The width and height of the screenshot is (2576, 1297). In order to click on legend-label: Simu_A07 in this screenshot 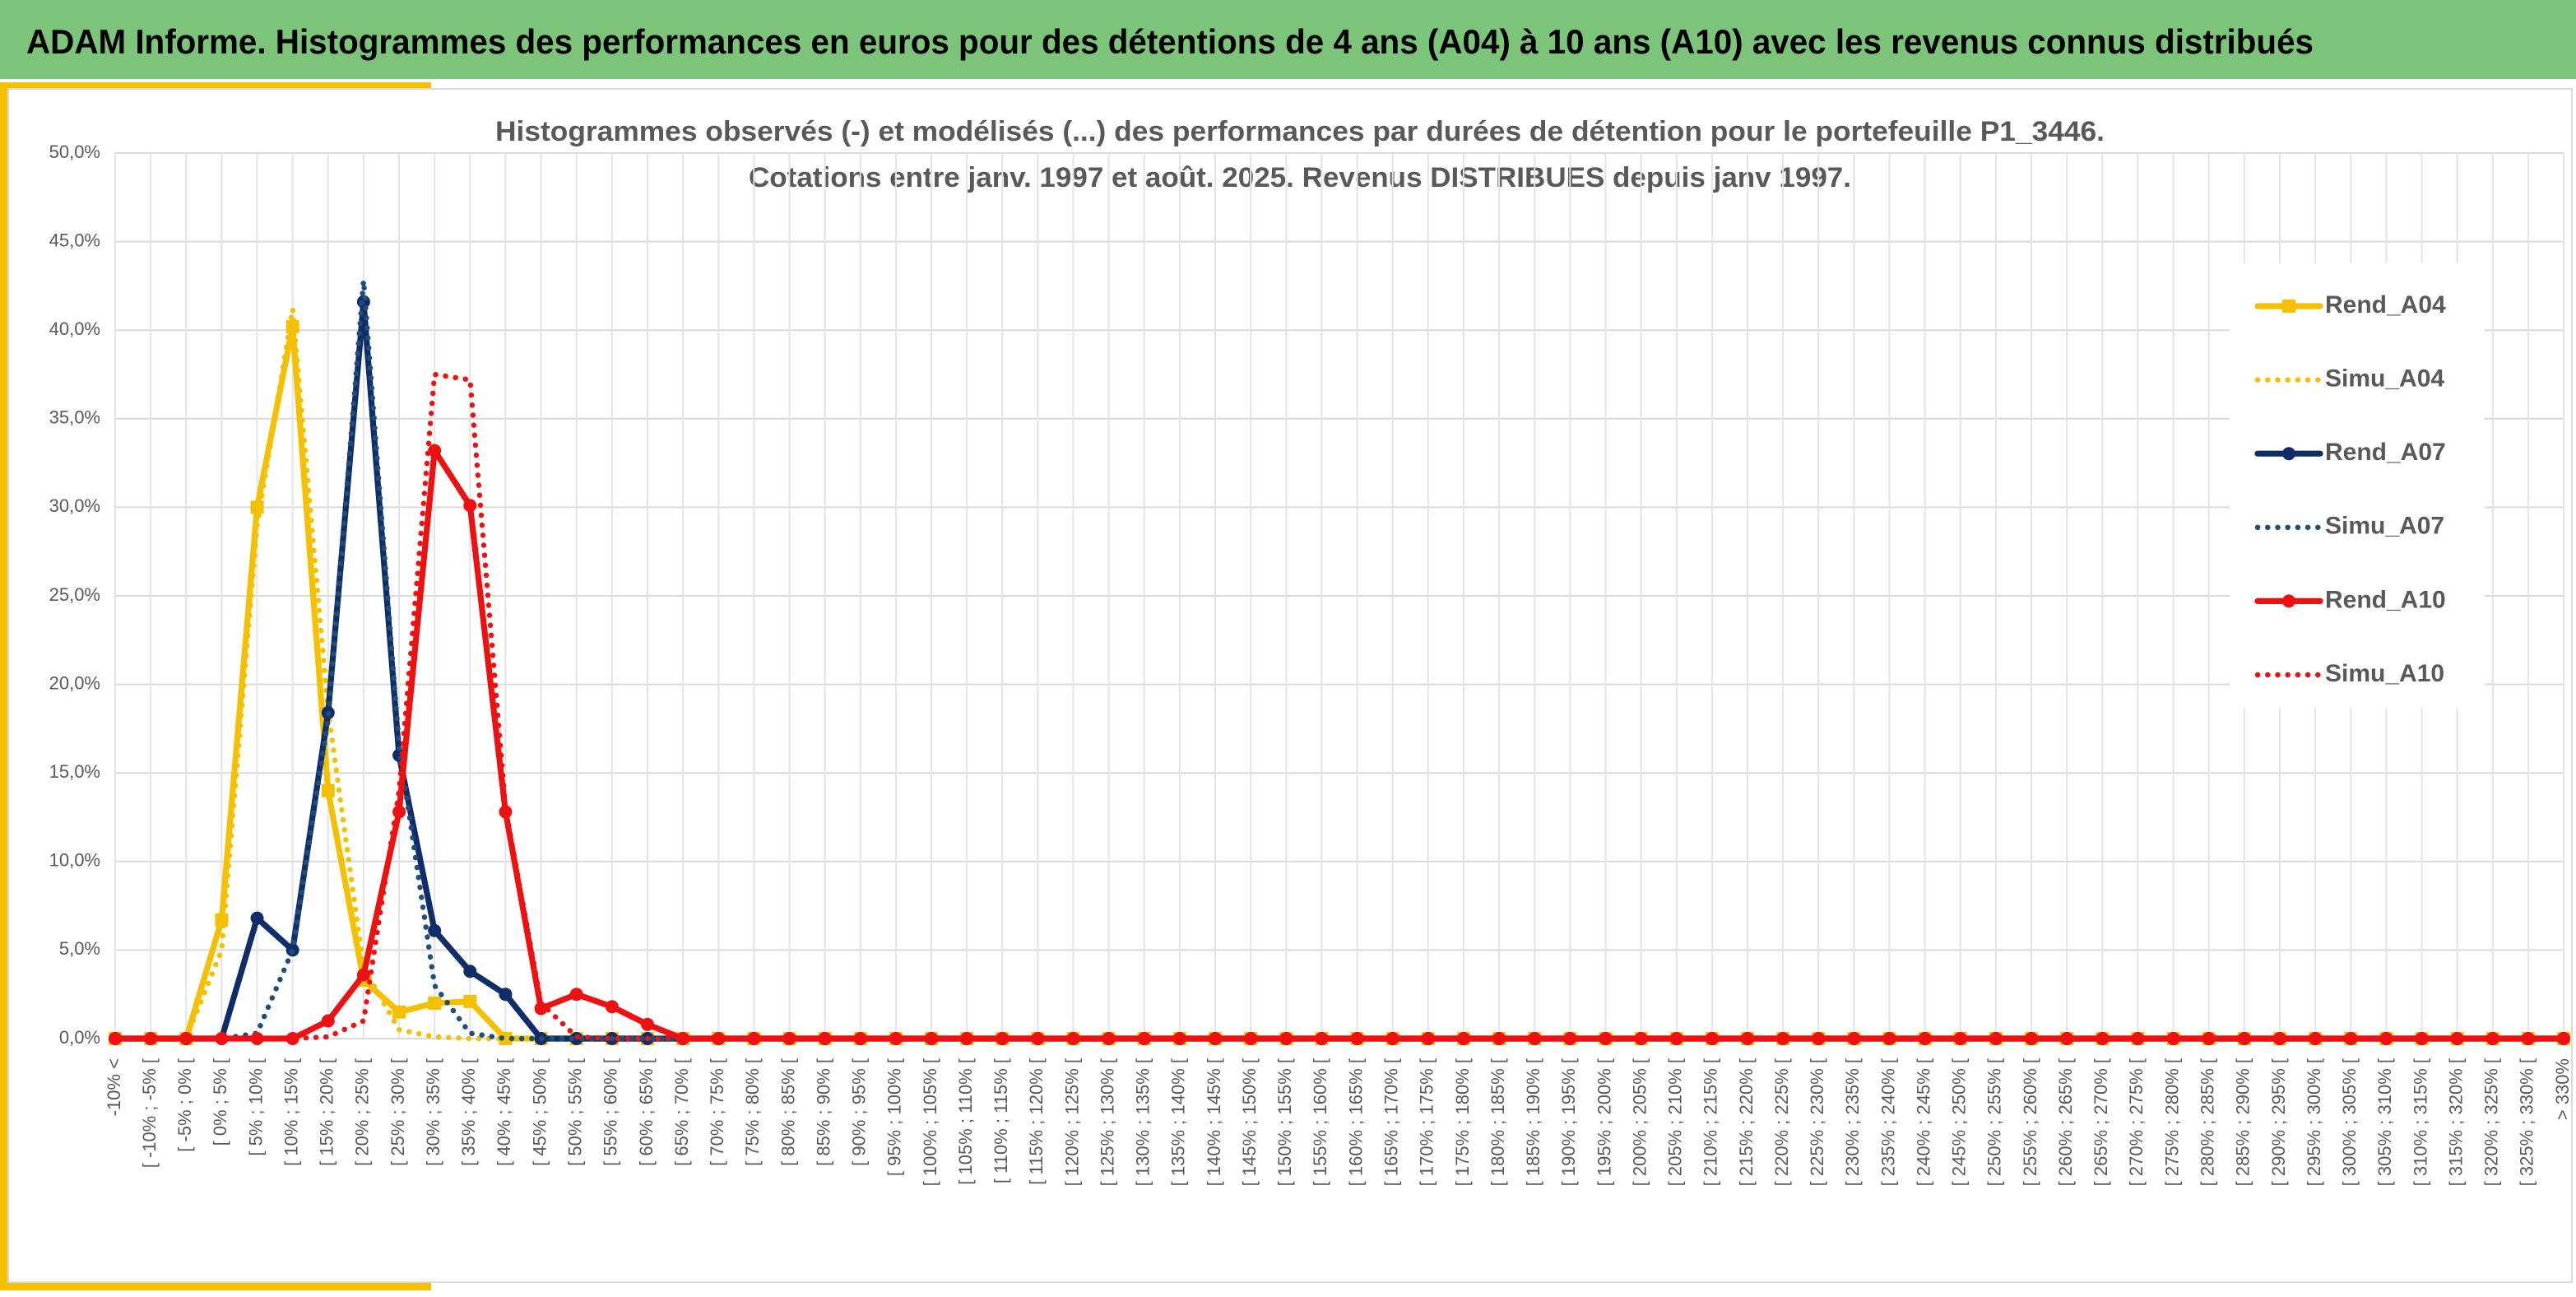, I will do `click(2384, 527)`.